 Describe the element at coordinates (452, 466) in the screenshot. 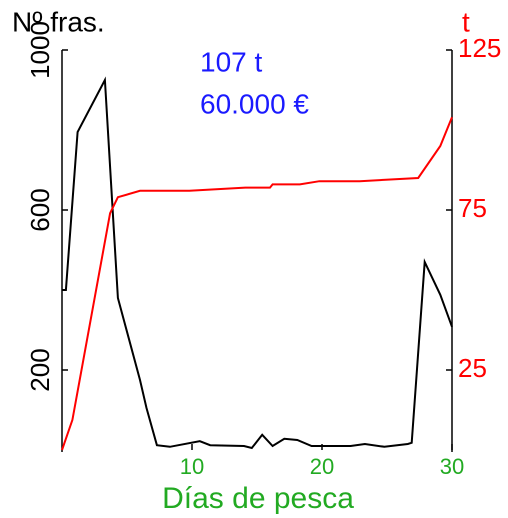

I see `x-tick-label: 30` at that location.